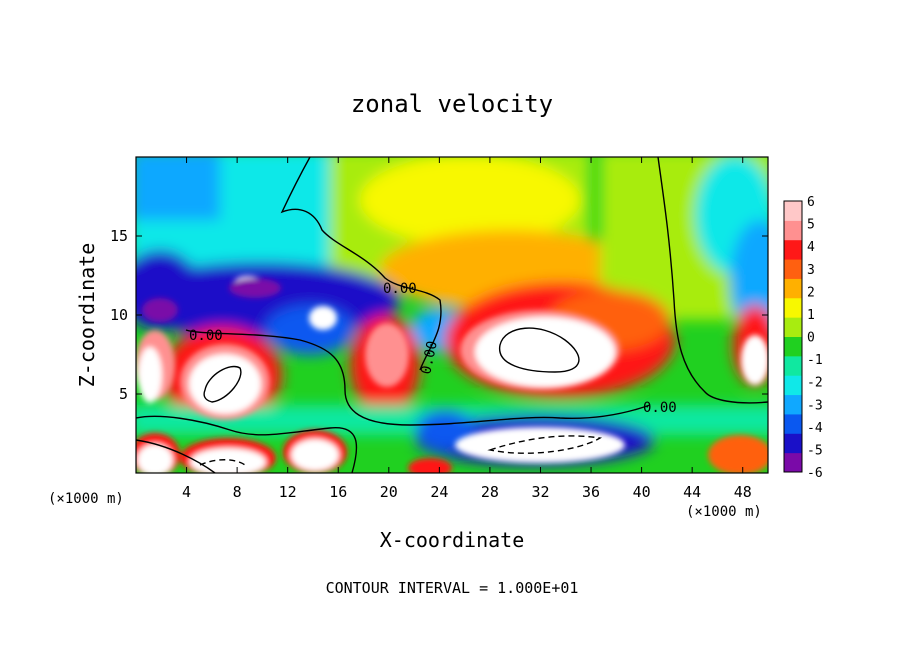  Describe the element at coordinates (539, 350) in the screenshot. I see `jet-core-contour` at that location.